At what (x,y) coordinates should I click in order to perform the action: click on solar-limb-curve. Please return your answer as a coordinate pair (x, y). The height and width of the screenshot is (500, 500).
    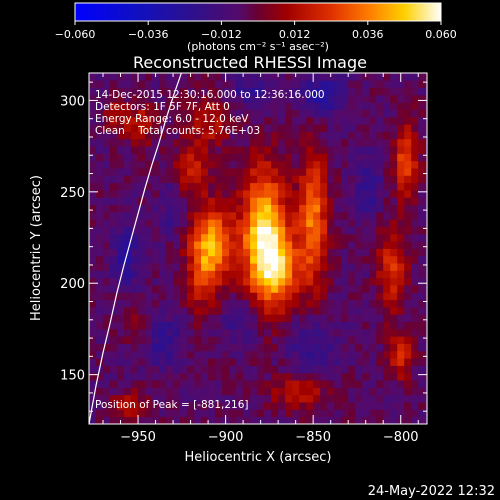
    Looking at the image, I should click on (136, 248).